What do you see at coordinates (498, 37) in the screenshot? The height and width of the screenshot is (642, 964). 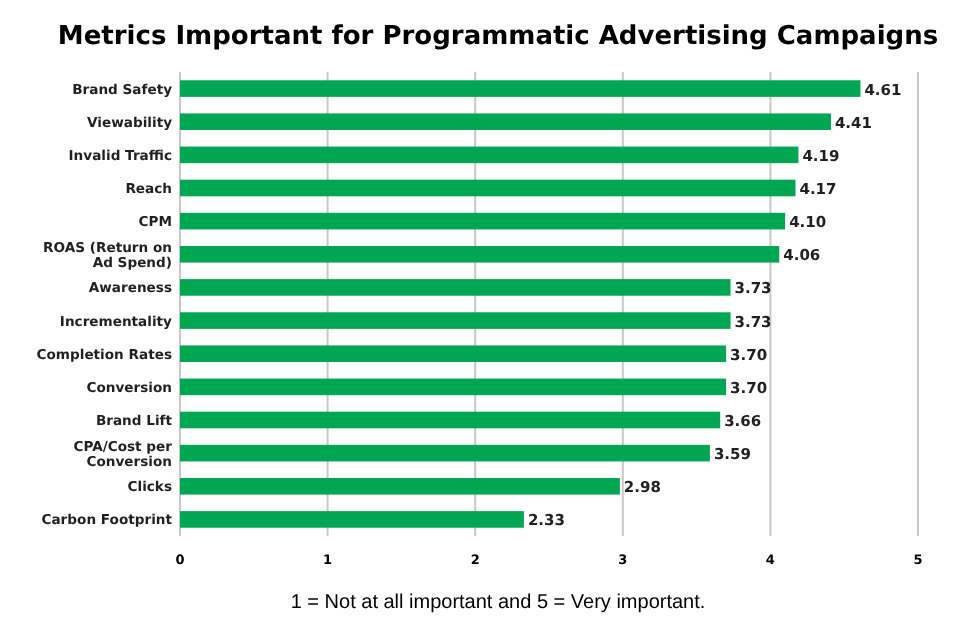 I see `chart-title: Metrics Important for Programmatic Advertising Campaigns` at bounding box center [498, 37].